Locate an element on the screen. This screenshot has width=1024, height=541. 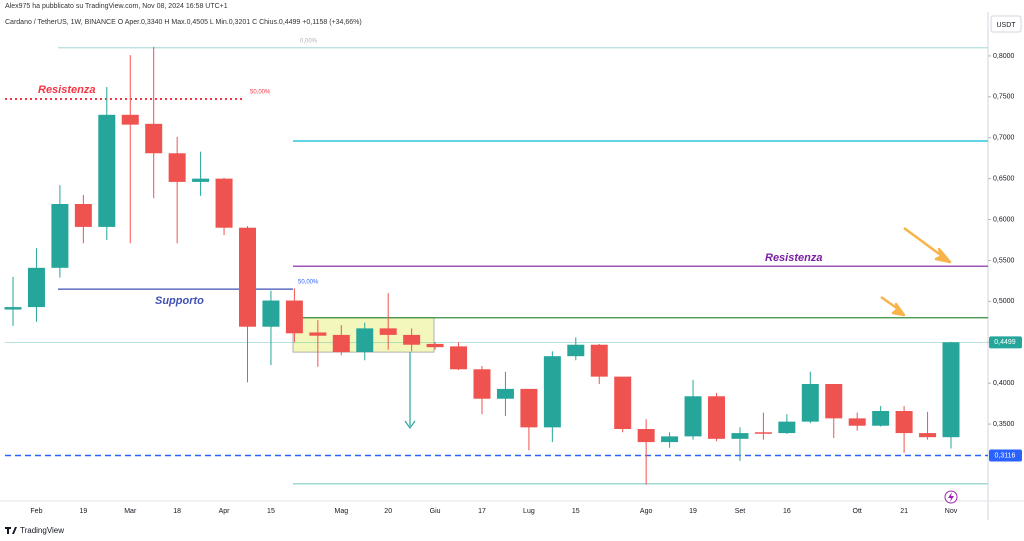
x-tick-label: Feb is located at coordinates (36, 511).